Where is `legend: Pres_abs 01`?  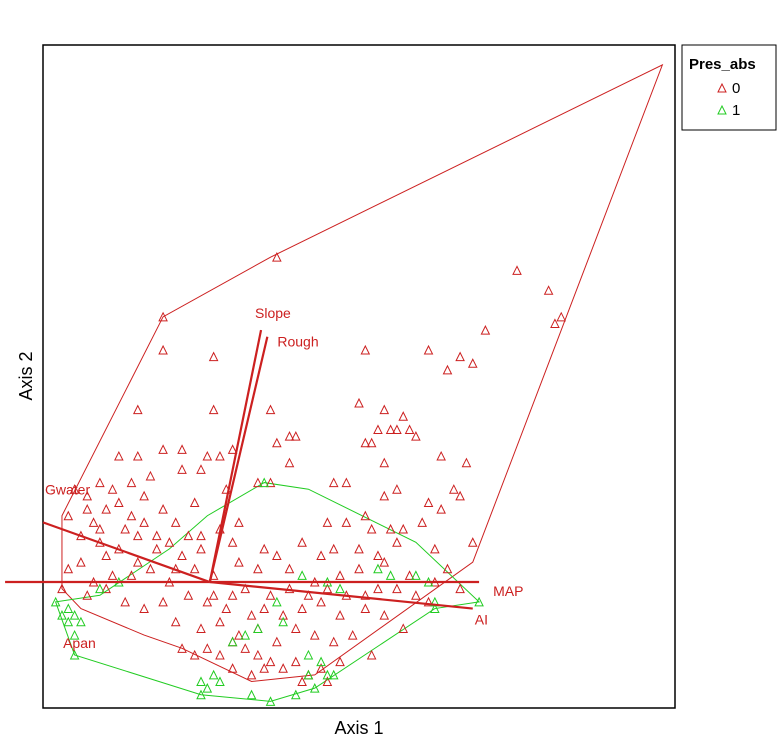
legend: Pres_abs 01 is located at coordinates (729, 87).